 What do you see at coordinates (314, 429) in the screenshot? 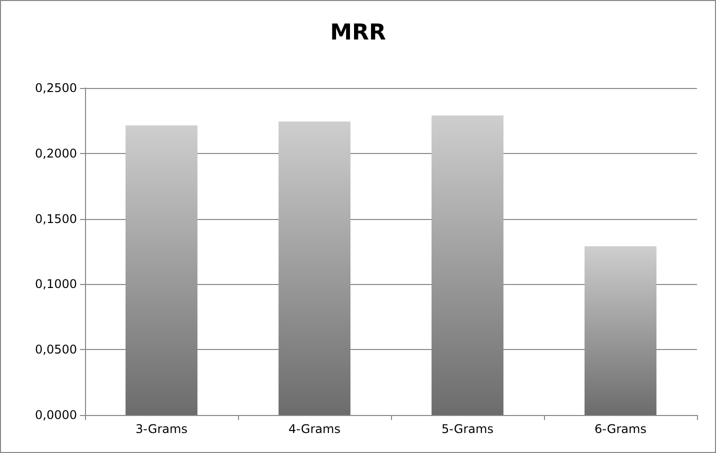
I see `x-tick-label: 4-Grams` at bounding box center [314, 429].